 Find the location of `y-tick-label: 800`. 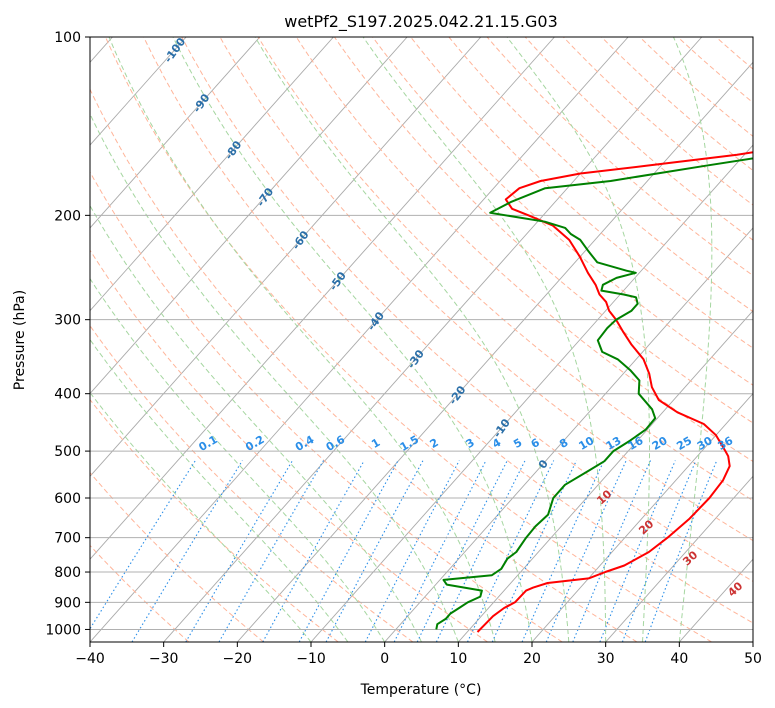

y-tick-label: 800 is located at coordinates (67, 573).